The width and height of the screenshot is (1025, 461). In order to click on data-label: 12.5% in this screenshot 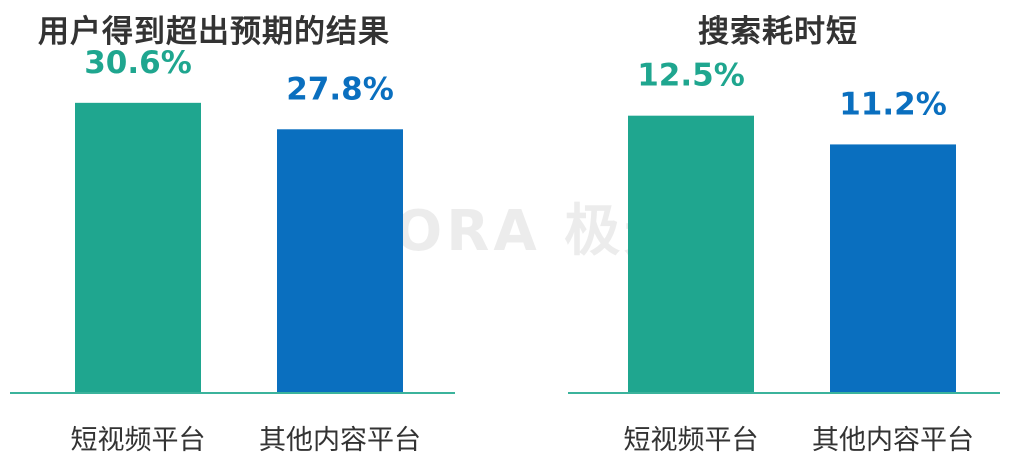, I will do `click(691, 76)`.